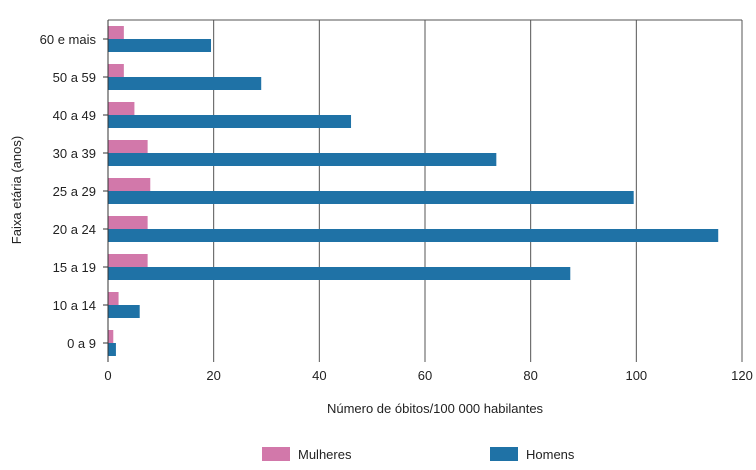 This screenshot has height=470, width=756. Describe the element at coordinates (530, 375) in the screenshot. I see `x-tick-label: 80` at that location.